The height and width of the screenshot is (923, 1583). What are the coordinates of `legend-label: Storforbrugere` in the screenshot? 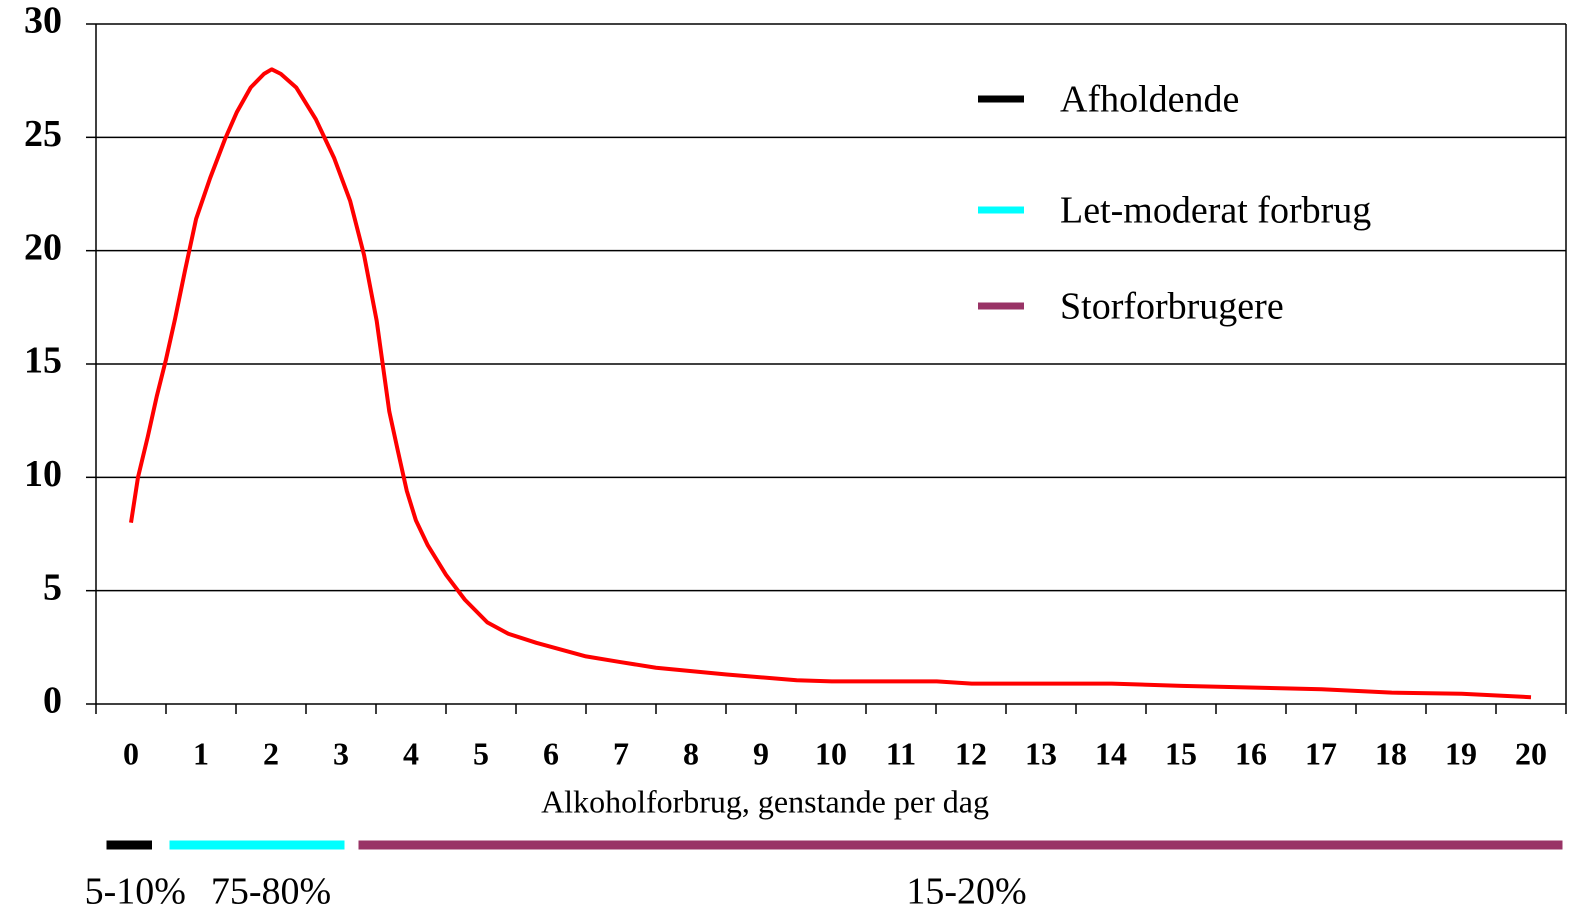 It's located at (1172, 307).